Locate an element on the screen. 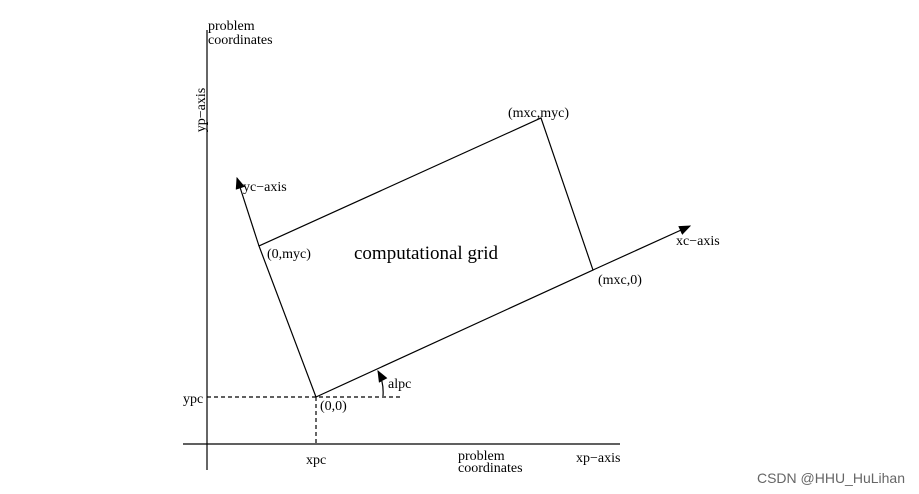  watermark: CSDN @HHU_HuLihan is located at coordinates (831, 478).